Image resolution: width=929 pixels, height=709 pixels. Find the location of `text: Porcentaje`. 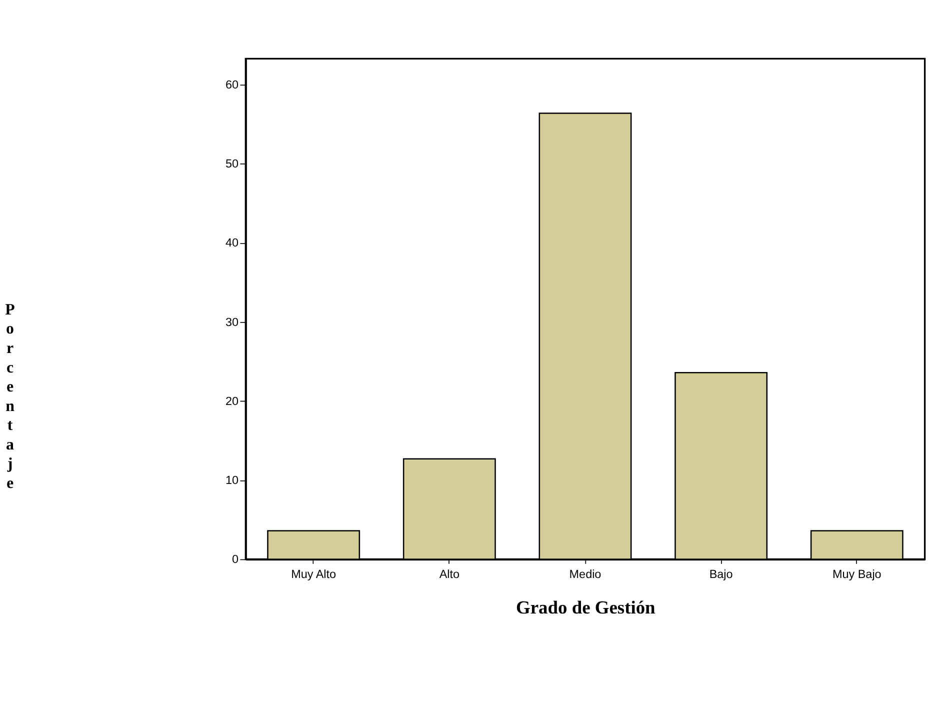

text: Porcentaje is located at coordinates (10, 396).